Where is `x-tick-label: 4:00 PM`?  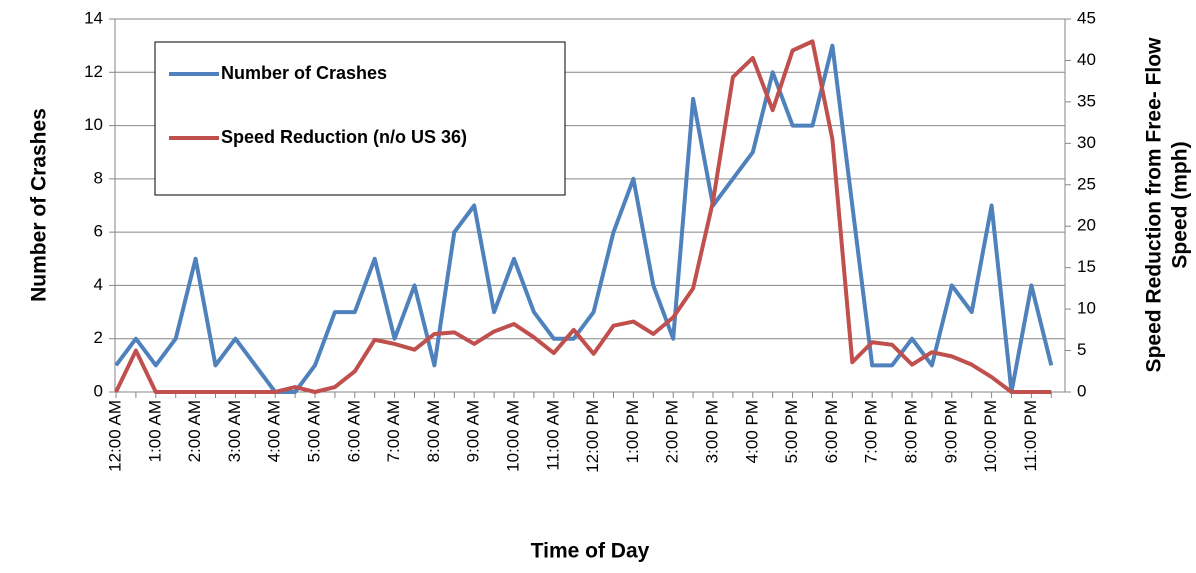 x-tick-label: 4:00 PM is located at coordinates (751, 431).